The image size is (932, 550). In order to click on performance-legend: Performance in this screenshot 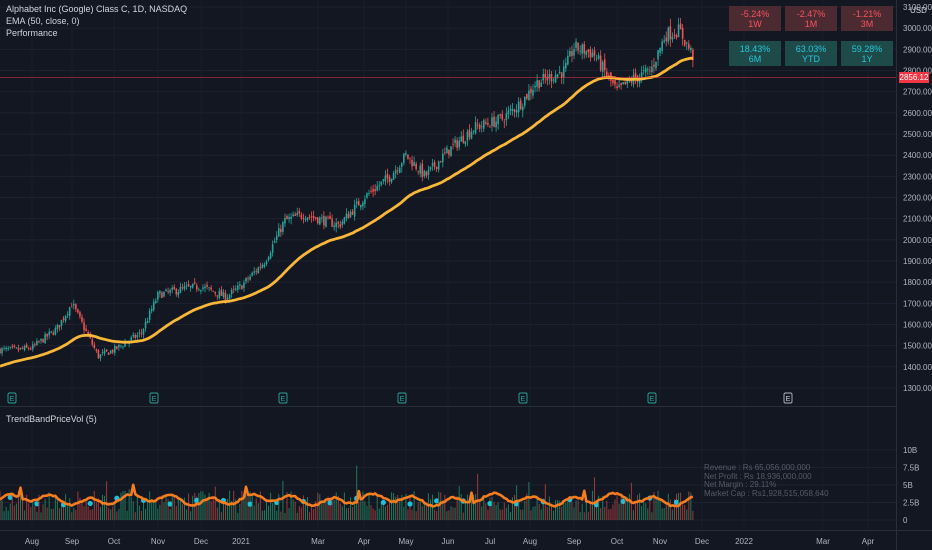, I will do `click(32, 33)`.